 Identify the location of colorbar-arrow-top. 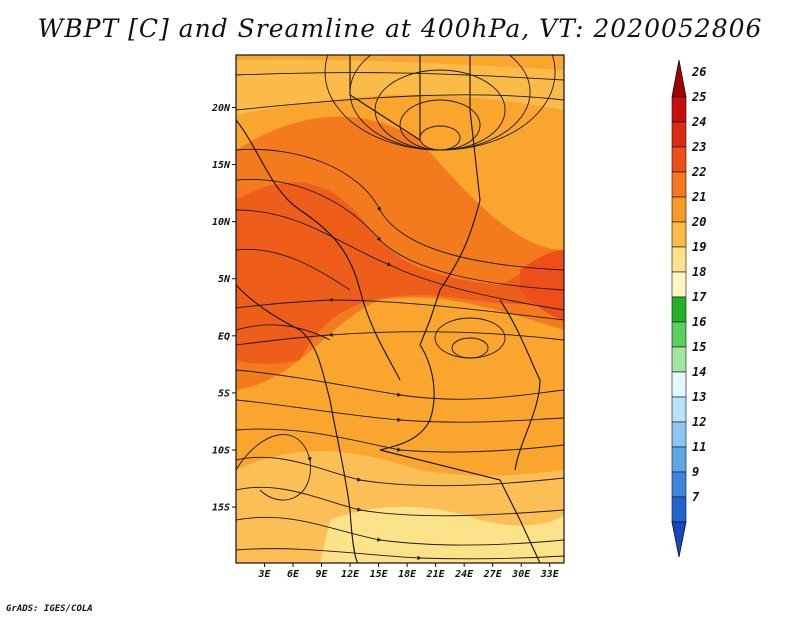
(679, 78).